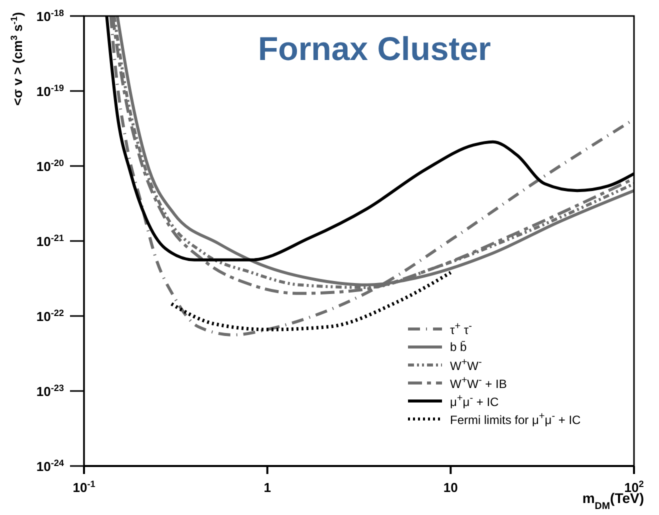 The width and height of the screenshot is (659, 515). What do you see at coordinates (375, 48) in the screenshot?
I see `chart-title: Fornax Cluster` at bounding box center [375, 48].